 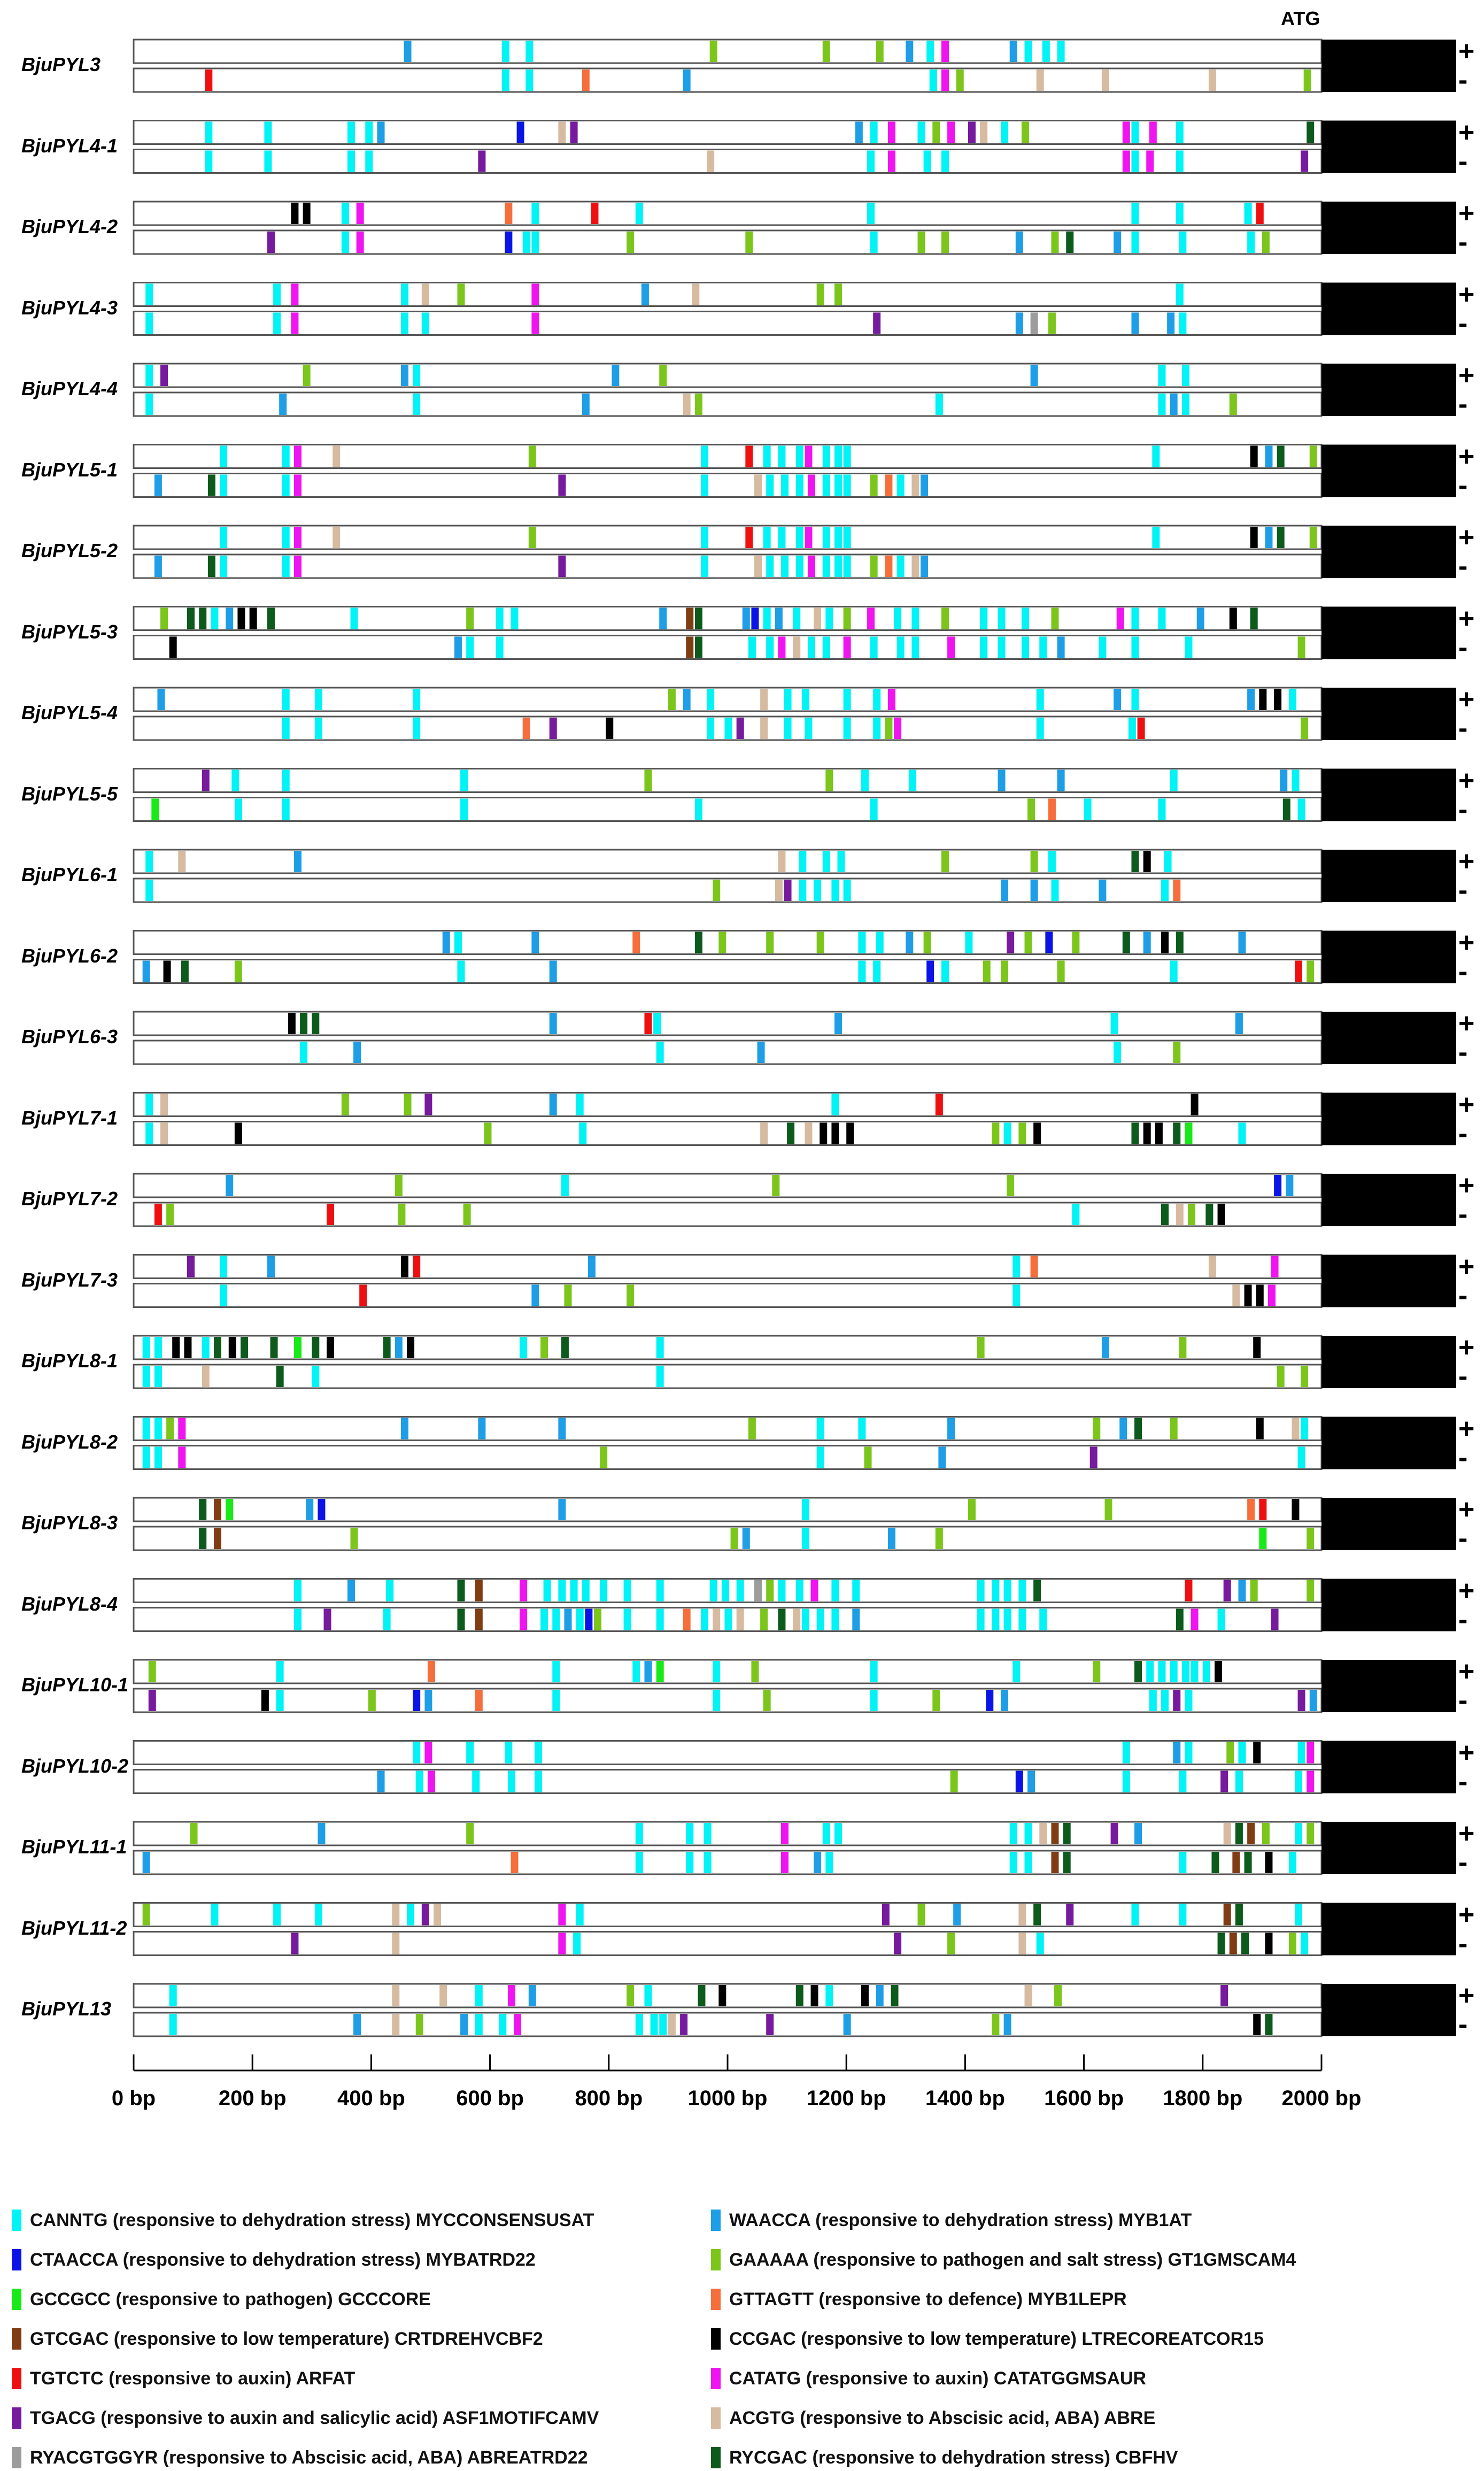 I want to click on x-axis-tick-label: 1600 bp, so click(x=1084, y=2099).